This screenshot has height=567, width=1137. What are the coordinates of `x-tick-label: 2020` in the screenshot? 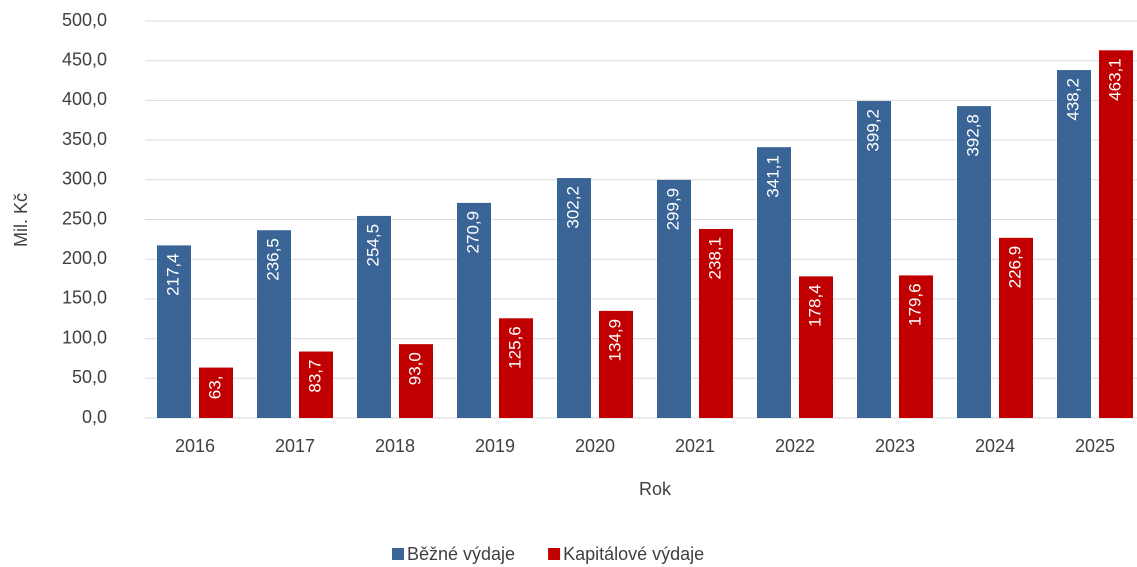 It's located at (595, 446).